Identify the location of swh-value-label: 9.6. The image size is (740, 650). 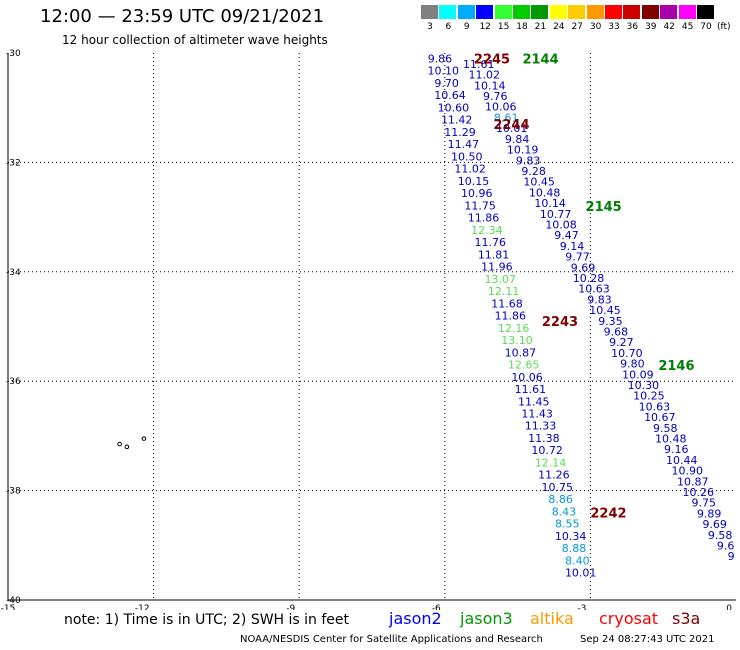
(726, 546).